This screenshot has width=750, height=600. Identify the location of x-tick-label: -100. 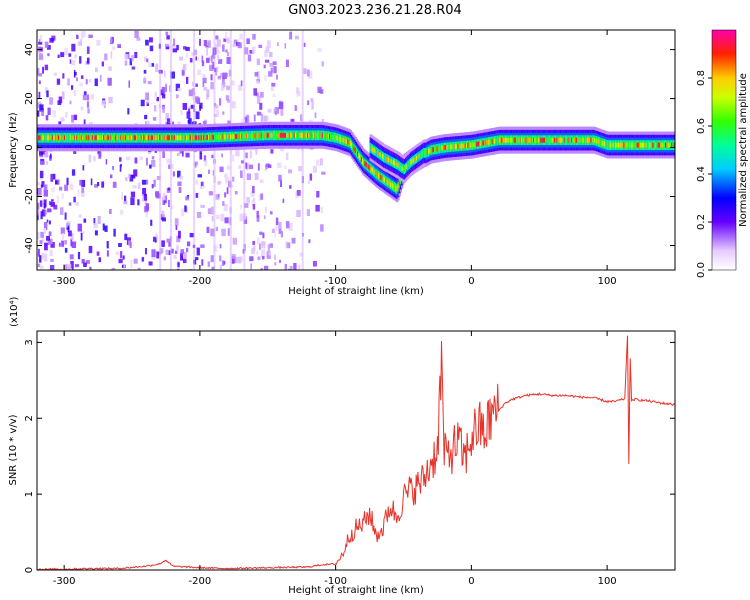
(335, 581).